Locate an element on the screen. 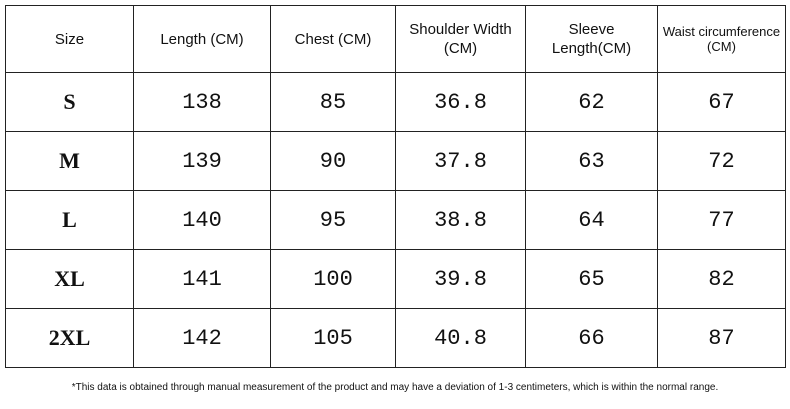 The width and height of the screenshot is (790, 409). value-cell: 66 is located at coordinates (591, 338).